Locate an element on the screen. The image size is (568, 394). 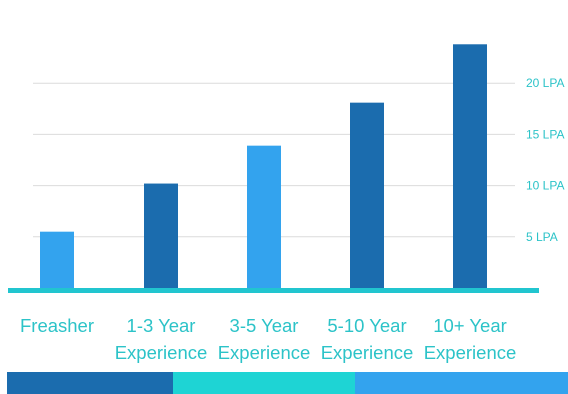
category-label: Freasher is located at coordinates (60, 325).